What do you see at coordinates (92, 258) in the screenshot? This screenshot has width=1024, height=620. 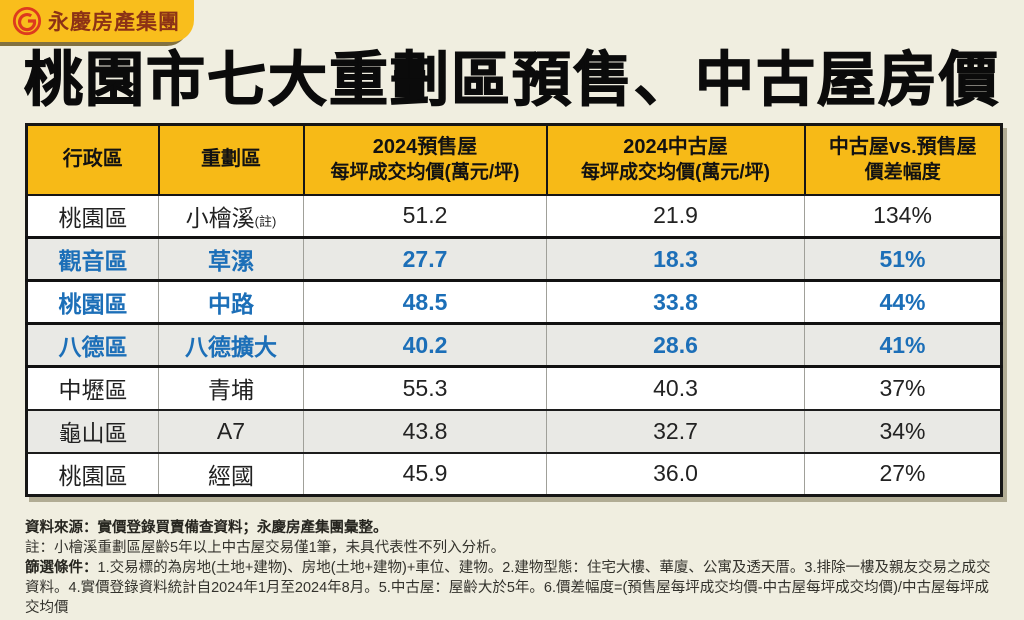 I see `cell-district: 觀音區` at bounding box center [92, 258].